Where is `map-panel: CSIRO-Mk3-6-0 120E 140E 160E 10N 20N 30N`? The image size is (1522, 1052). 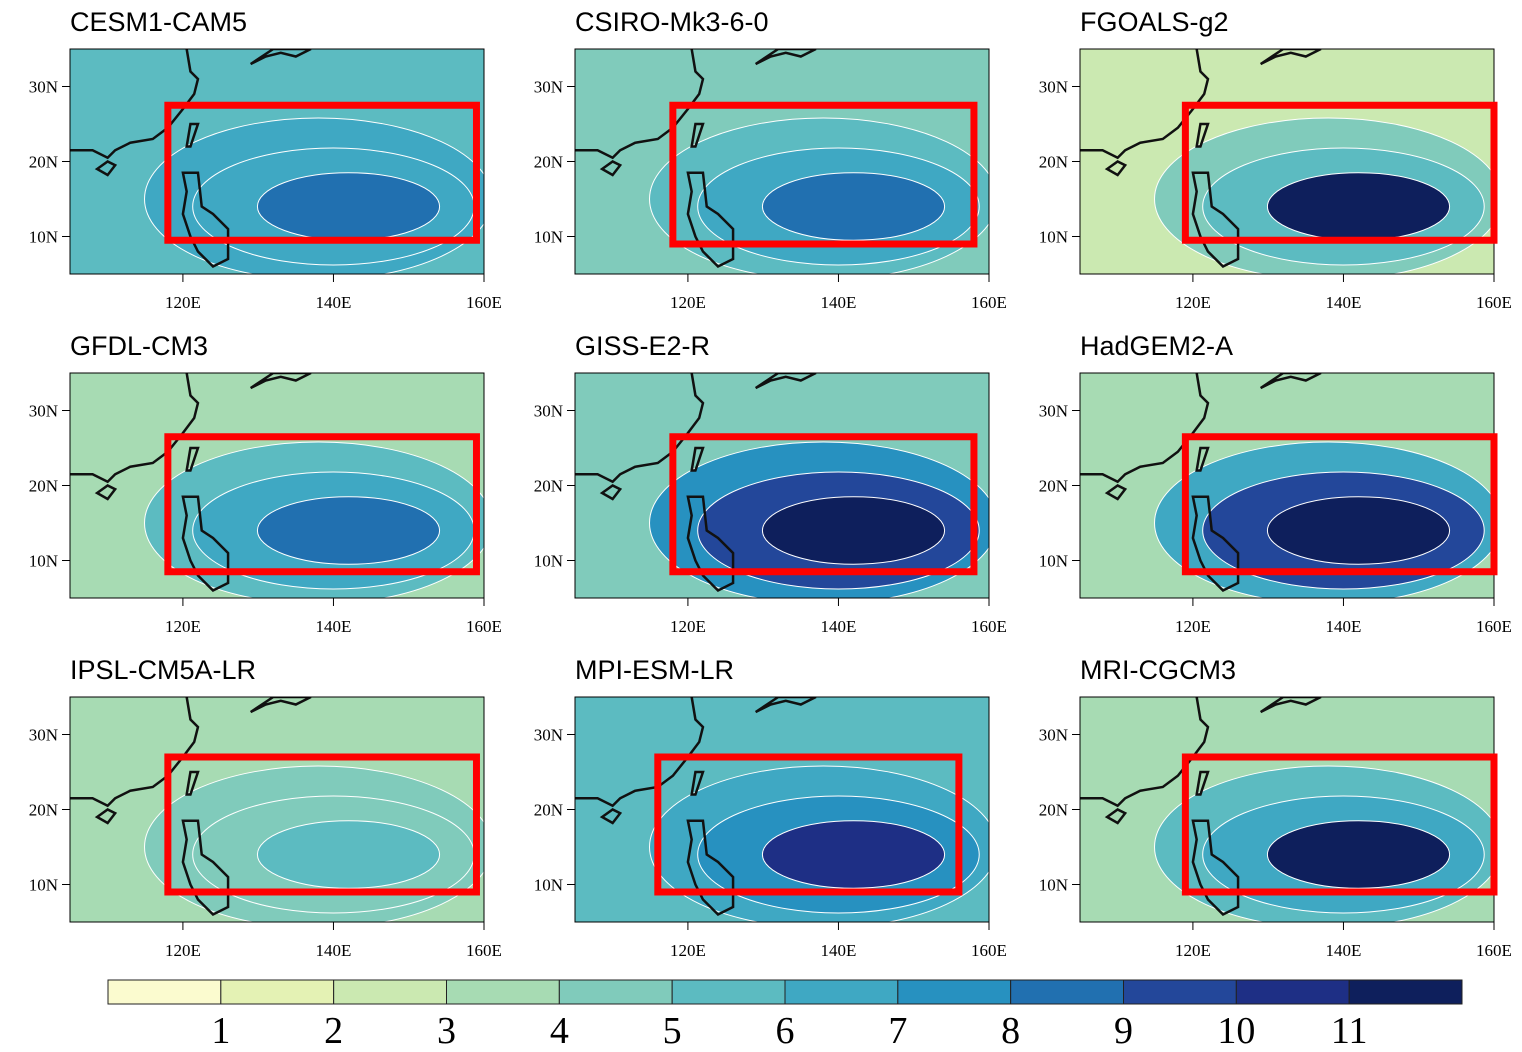 map-panel: CSIRO-Mk3-6-0 120E 140E 160E 10N 20N 30N is located at coordinates (770, 159).